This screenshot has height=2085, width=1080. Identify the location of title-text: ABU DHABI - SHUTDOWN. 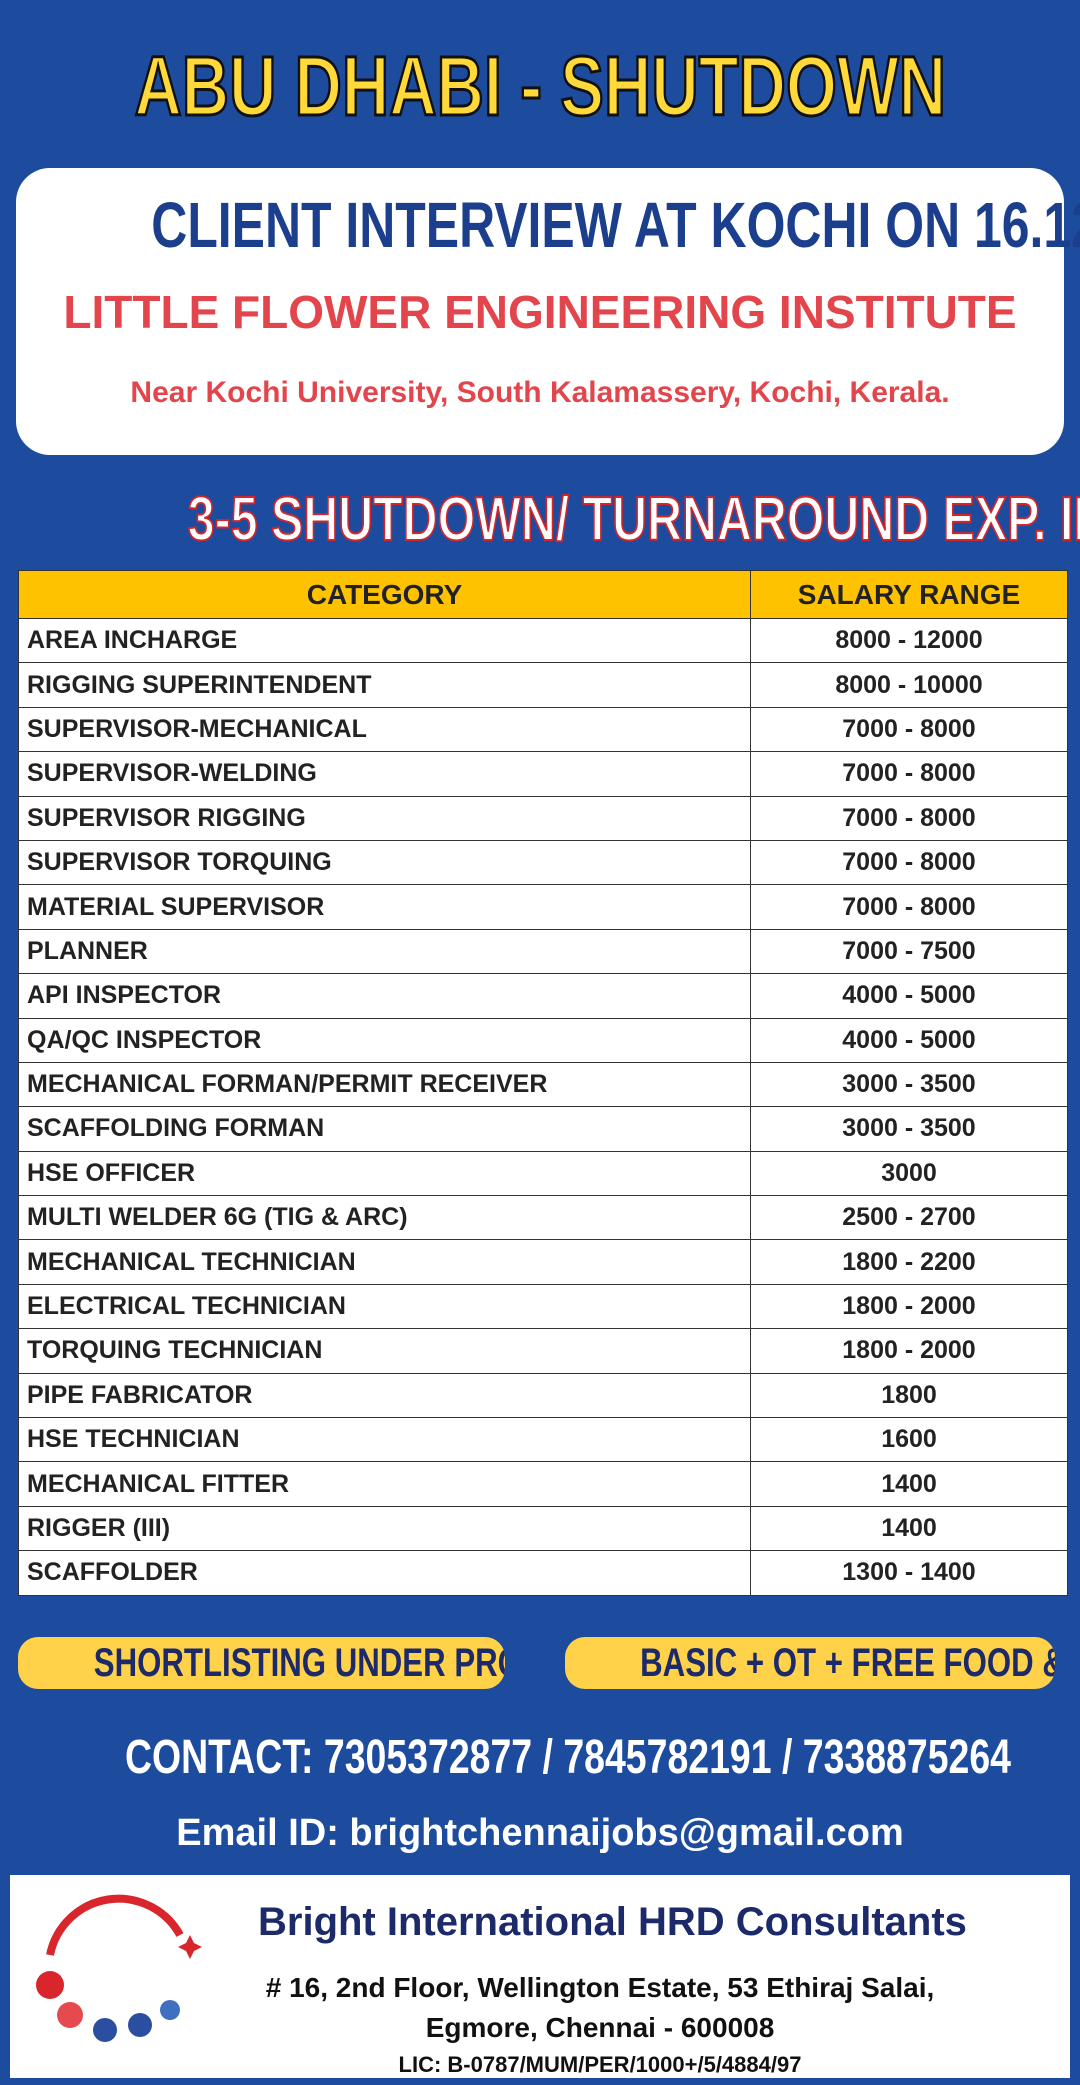
(540, 86).